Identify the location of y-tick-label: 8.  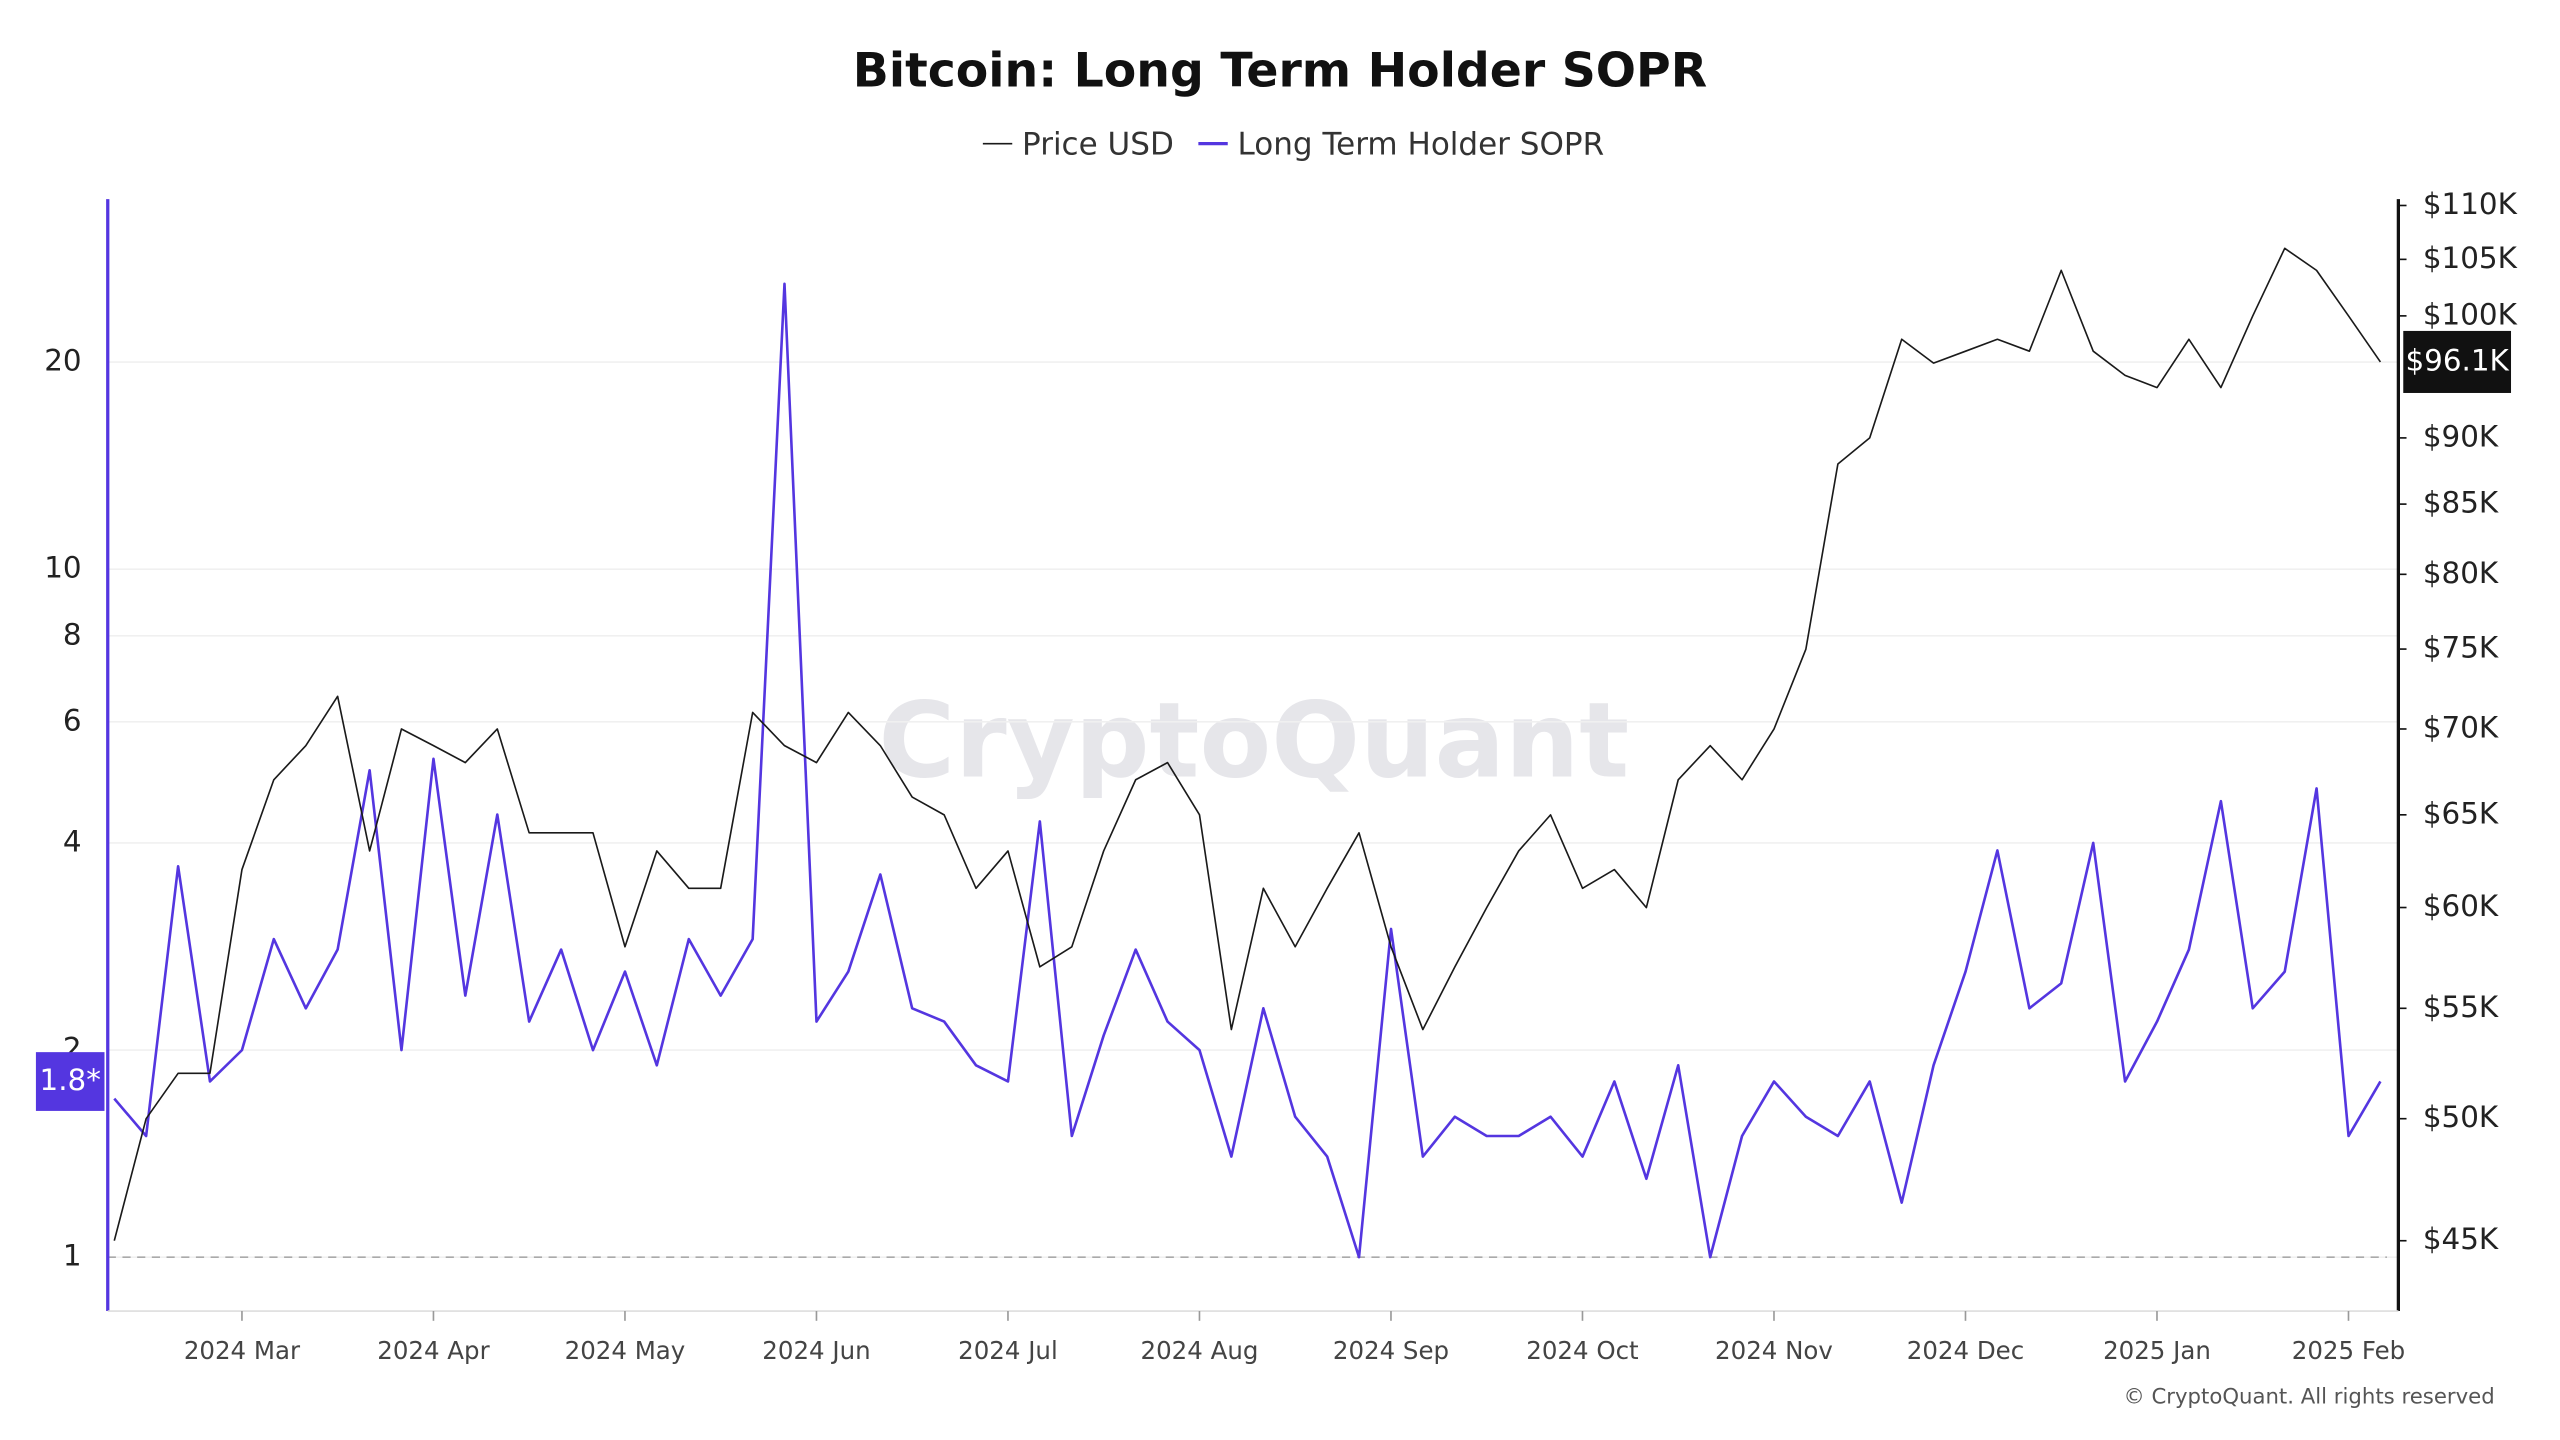
(72, 634).